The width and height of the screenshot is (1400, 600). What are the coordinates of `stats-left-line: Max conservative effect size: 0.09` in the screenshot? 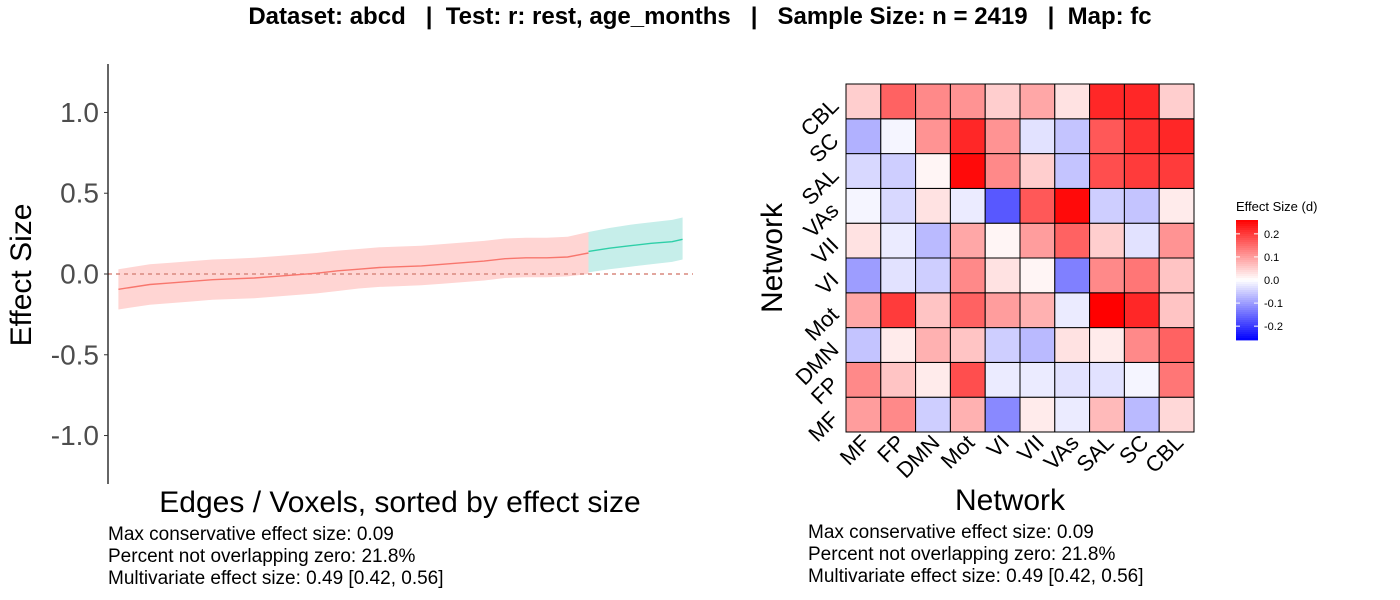 It's located at (251, 534).